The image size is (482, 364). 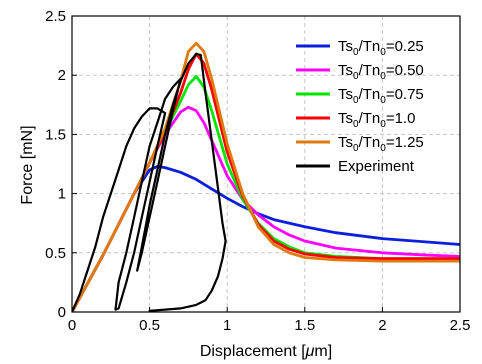 What do you see at coordinates (72, 325) in the screenshot?
I see `x-tick-label: 0` at bounding box center [72, 325].